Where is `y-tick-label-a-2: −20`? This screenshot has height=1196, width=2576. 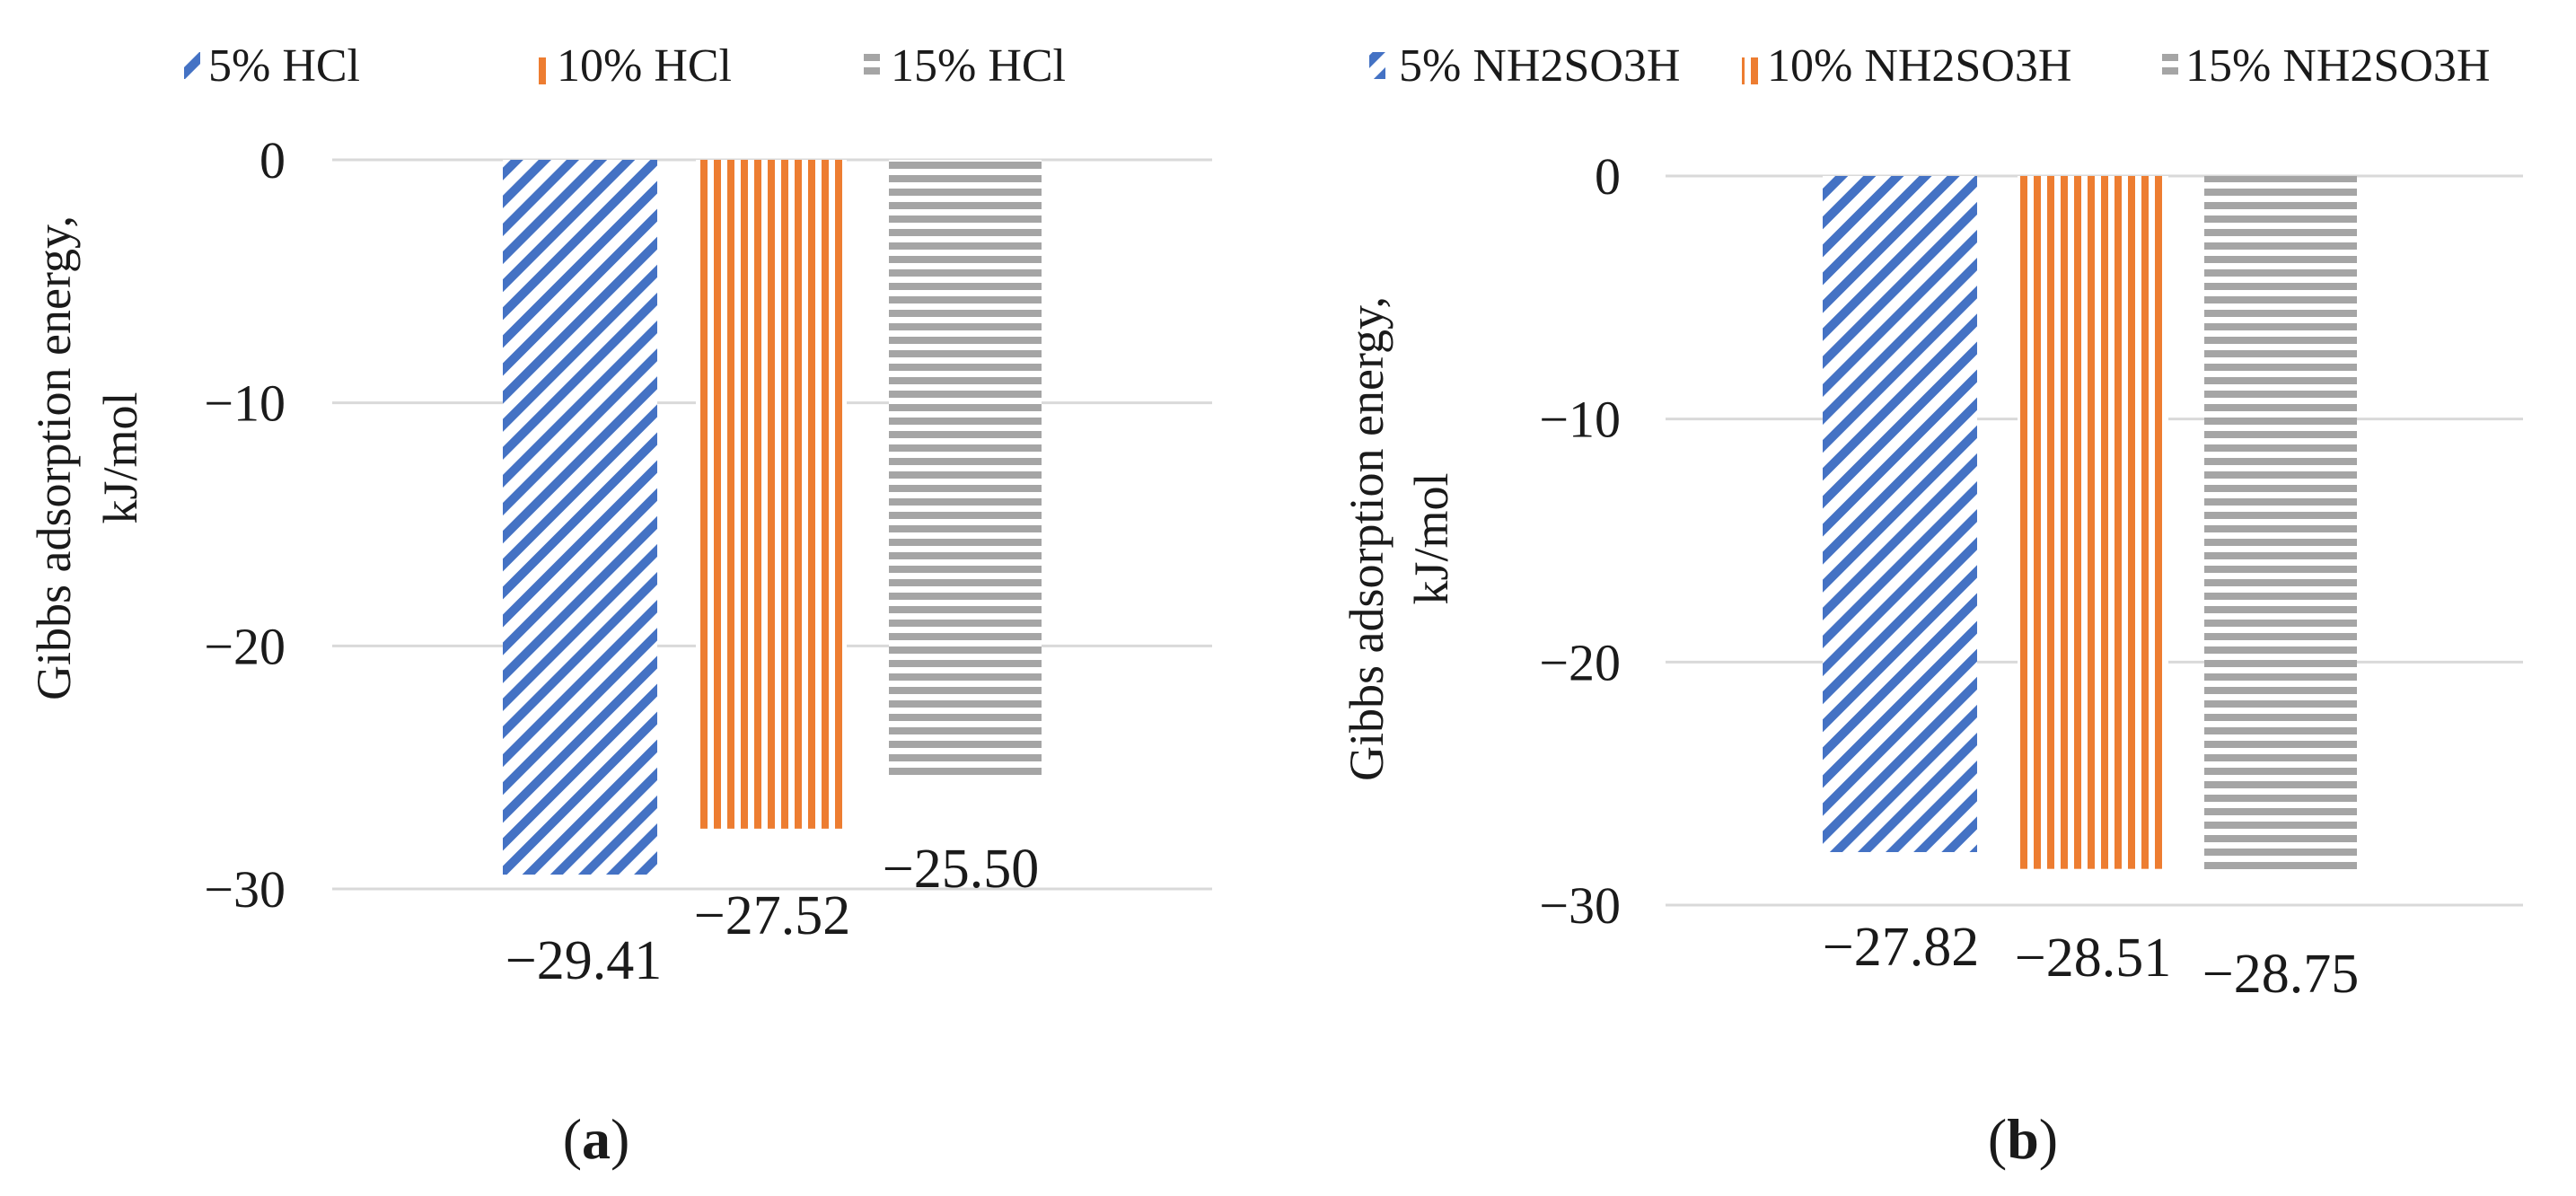
y-tick-label-a-2: −20 is located at coordinates (245, 646).